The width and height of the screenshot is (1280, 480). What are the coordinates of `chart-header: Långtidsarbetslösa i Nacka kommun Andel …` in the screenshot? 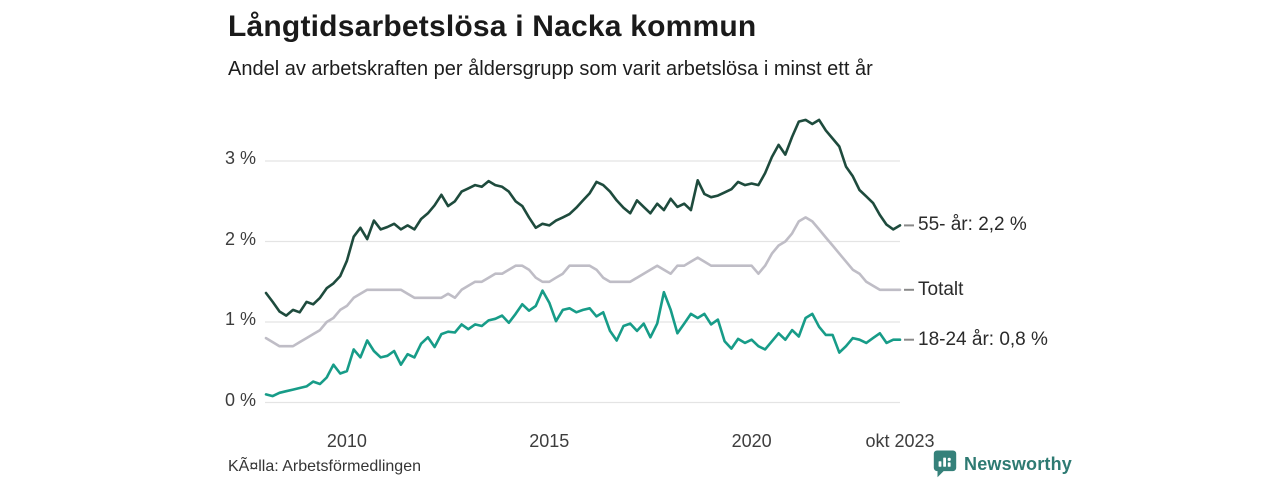 It's located at (550, 45).